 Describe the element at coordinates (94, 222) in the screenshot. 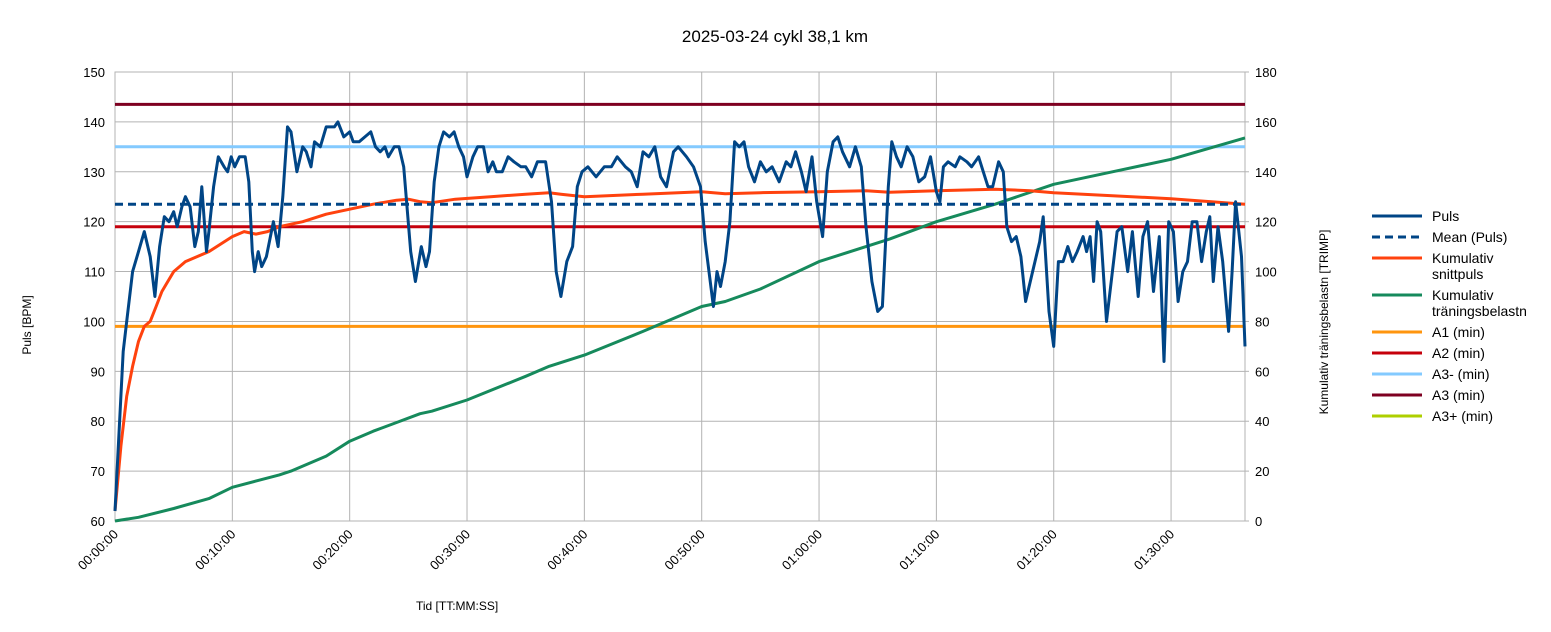

I see `y-tick-label: 120` at that location.